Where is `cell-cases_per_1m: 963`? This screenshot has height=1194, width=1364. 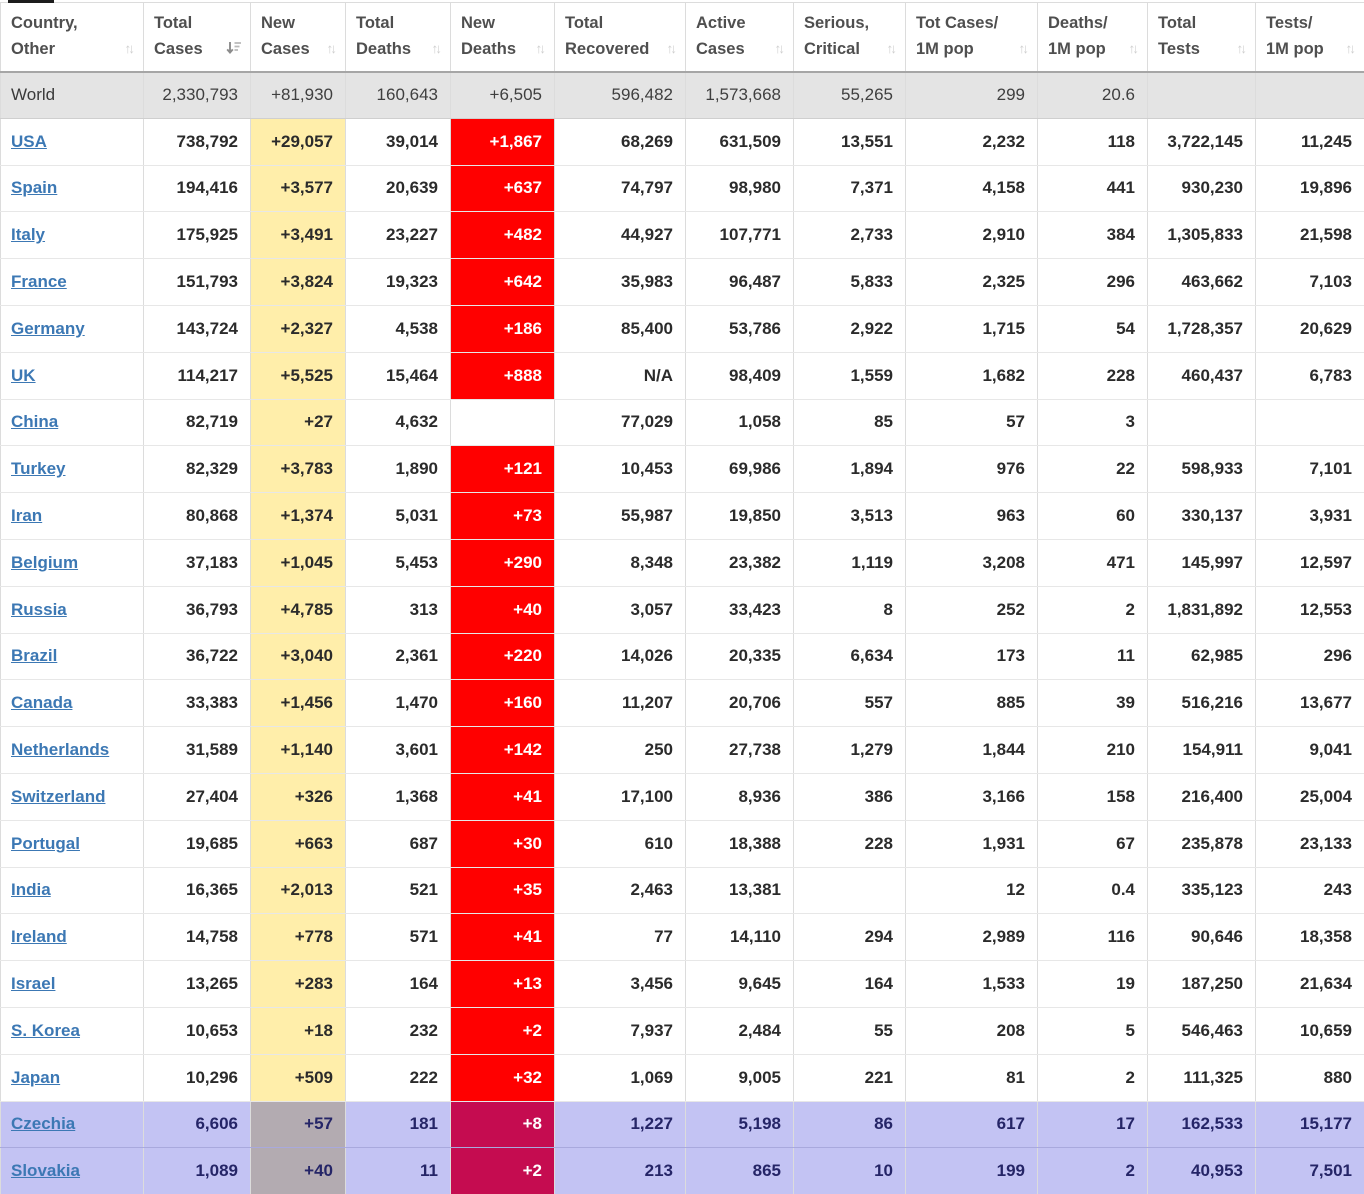 cell-cases_per_1m: 963 is located at coordinates (971, 516).